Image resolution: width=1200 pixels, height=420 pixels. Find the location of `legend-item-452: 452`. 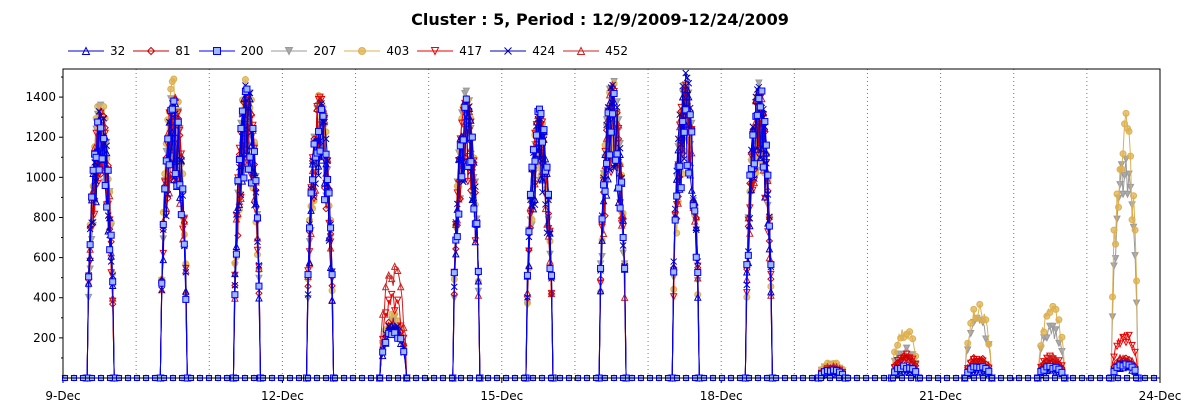

legend-item-452: 452 is located at coordinates (594, 51).